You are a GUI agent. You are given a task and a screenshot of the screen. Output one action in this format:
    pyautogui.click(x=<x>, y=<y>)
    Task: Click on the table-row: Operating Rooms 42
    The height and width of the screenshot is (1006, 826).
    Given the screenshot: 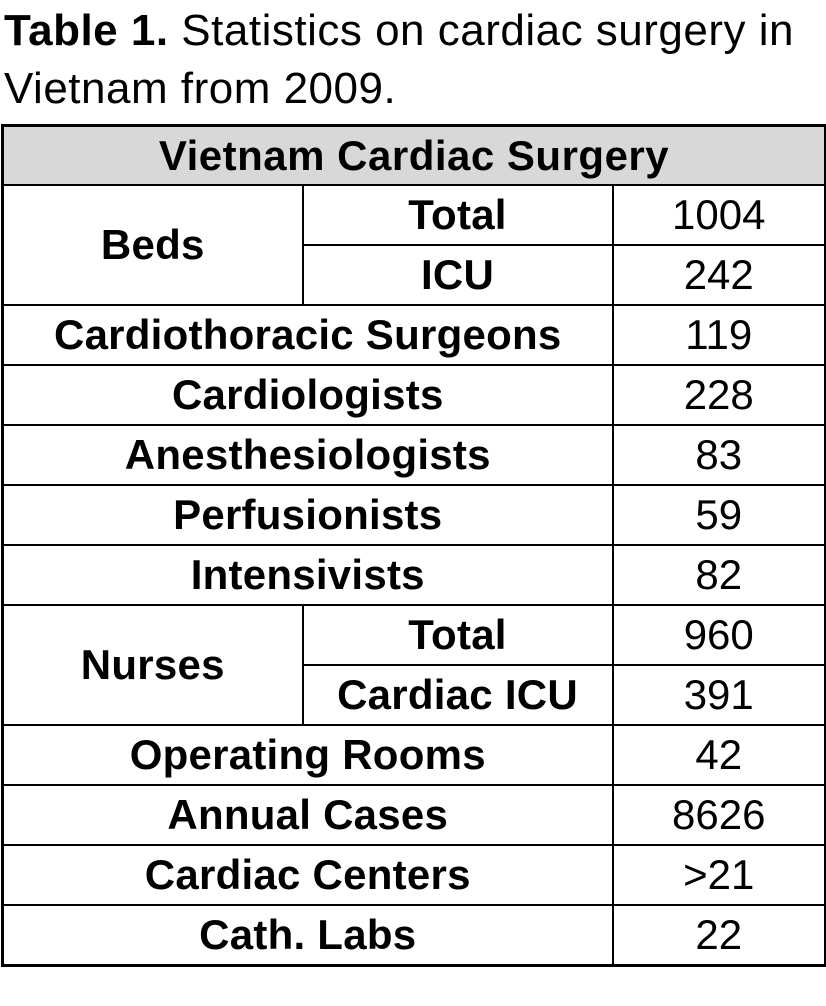 What is the action you would take?
    pyautogui.click(x=413, y=755)
    